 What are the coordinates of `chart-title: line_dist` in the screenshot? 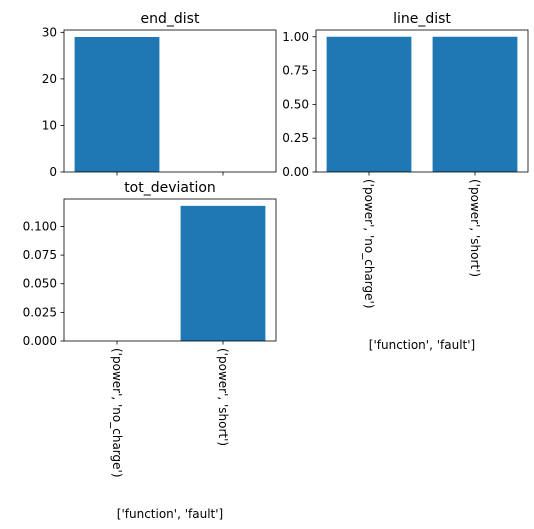 It's located at (422, 19).